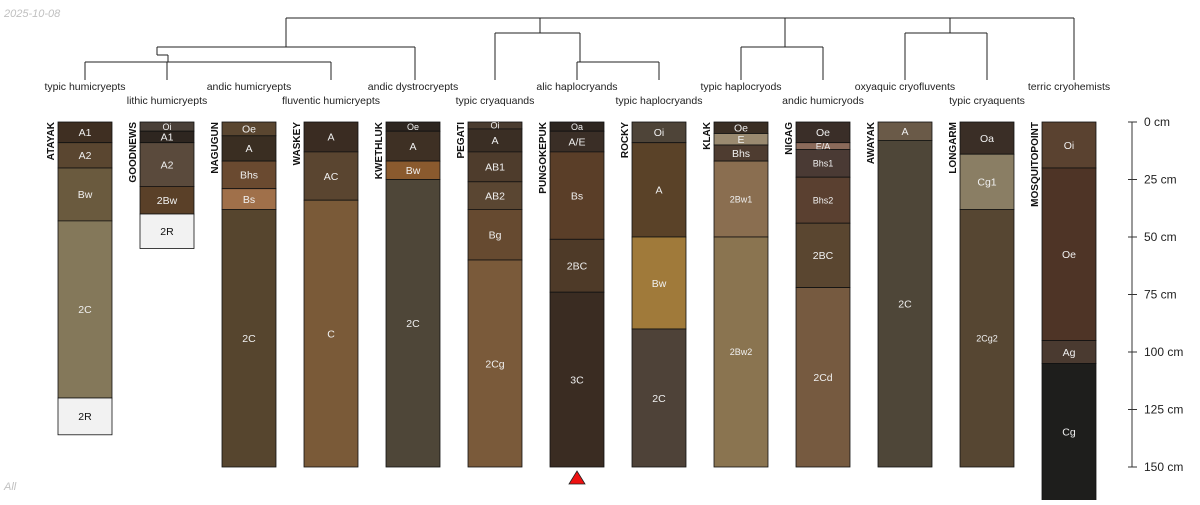  Describe the element at coordinates (740, 87) in the screenshot. I see `taxon-label-klak: typic haplocryods` at that location.